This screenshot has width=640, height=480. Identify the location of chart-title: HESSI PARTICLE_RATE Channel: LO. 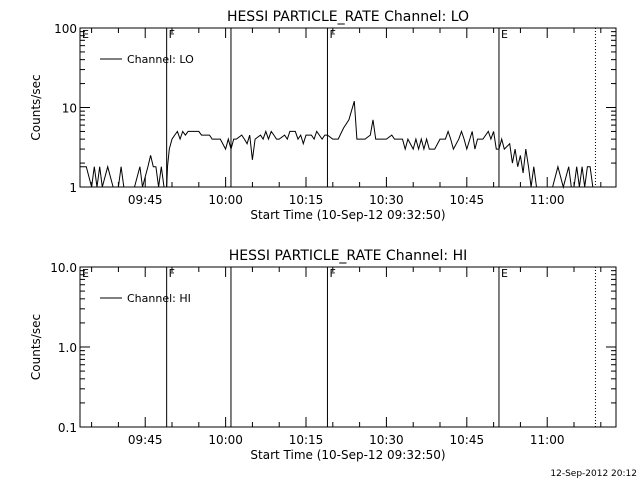
(348, 17).